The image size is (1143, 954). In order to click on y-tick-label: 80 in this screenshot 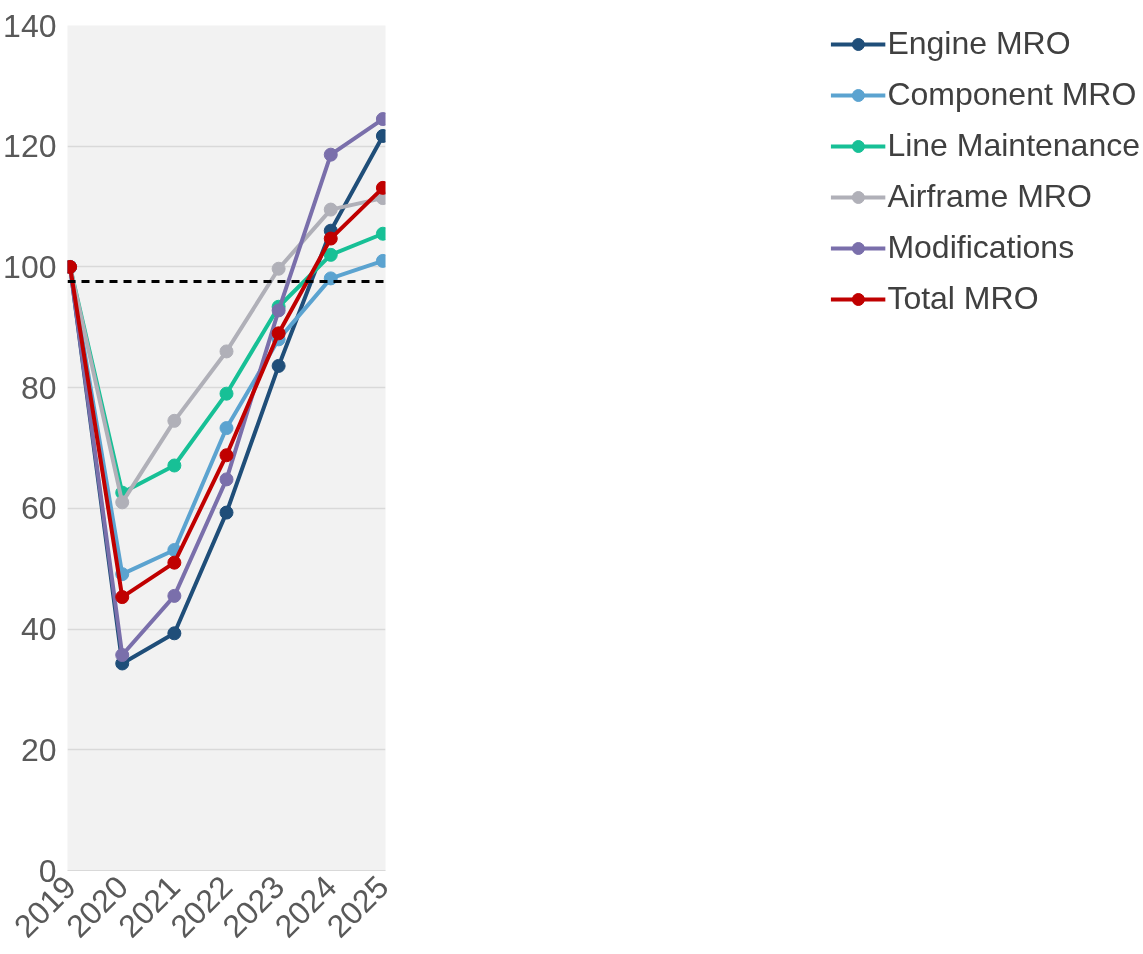, I will do `click(38, 387)`.